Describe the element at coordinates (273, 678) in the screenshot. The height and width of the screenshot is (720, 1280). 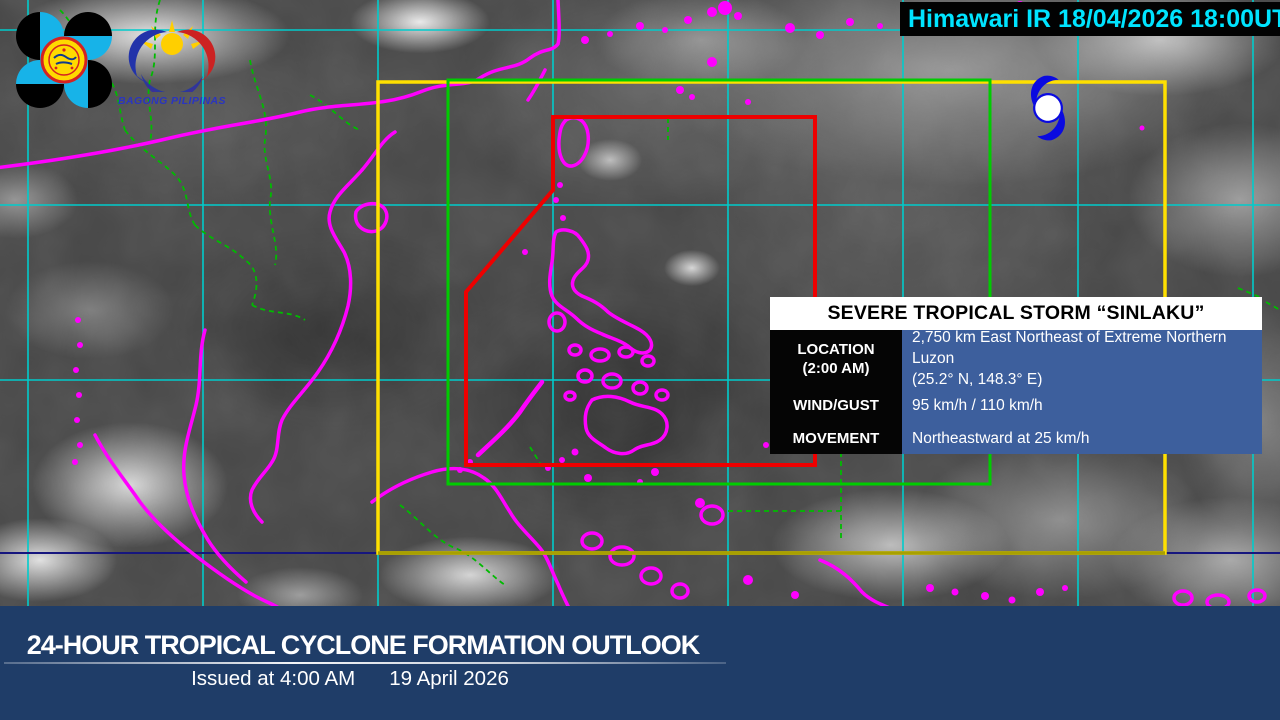
I see `issued-time: Issued at 4:00 AM` at that location.